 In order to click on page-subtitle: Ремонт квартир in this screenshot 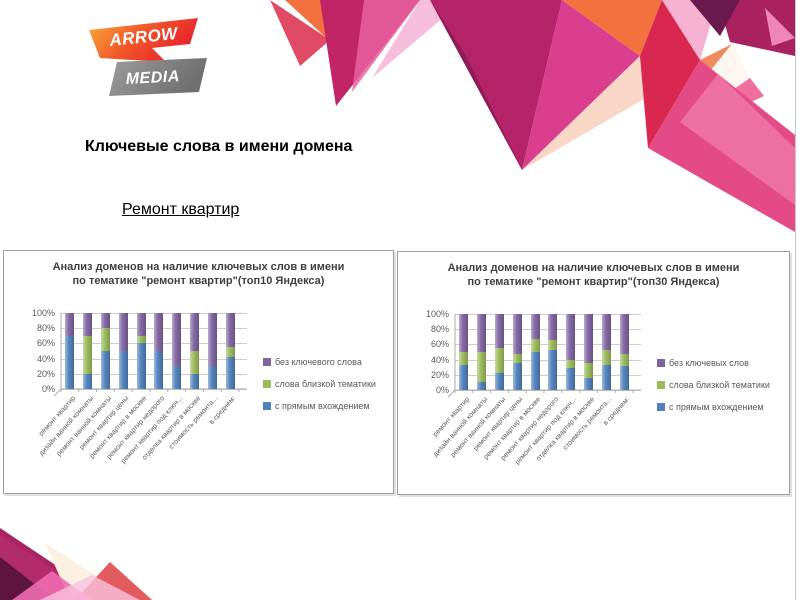, I will do `click(181, 209)`.